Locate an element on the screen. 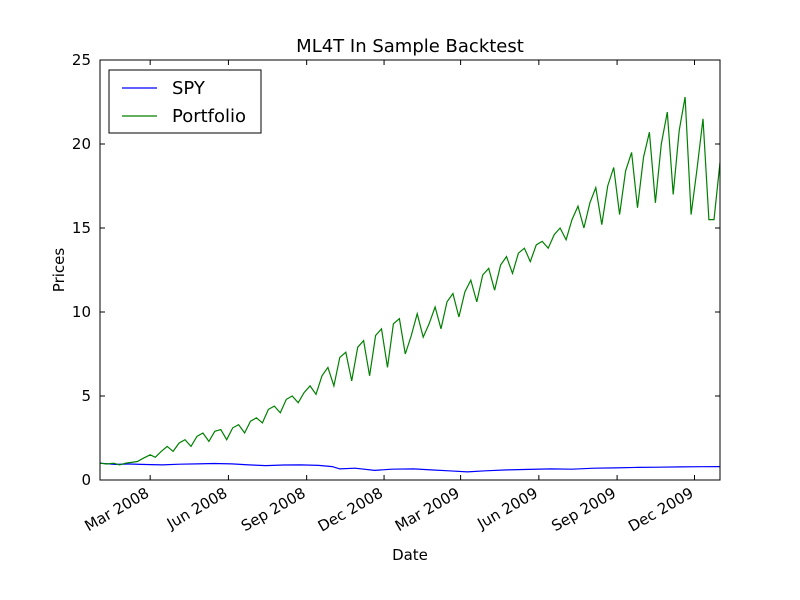  y-axis-label: Prices is located at coordinates (59, 270).